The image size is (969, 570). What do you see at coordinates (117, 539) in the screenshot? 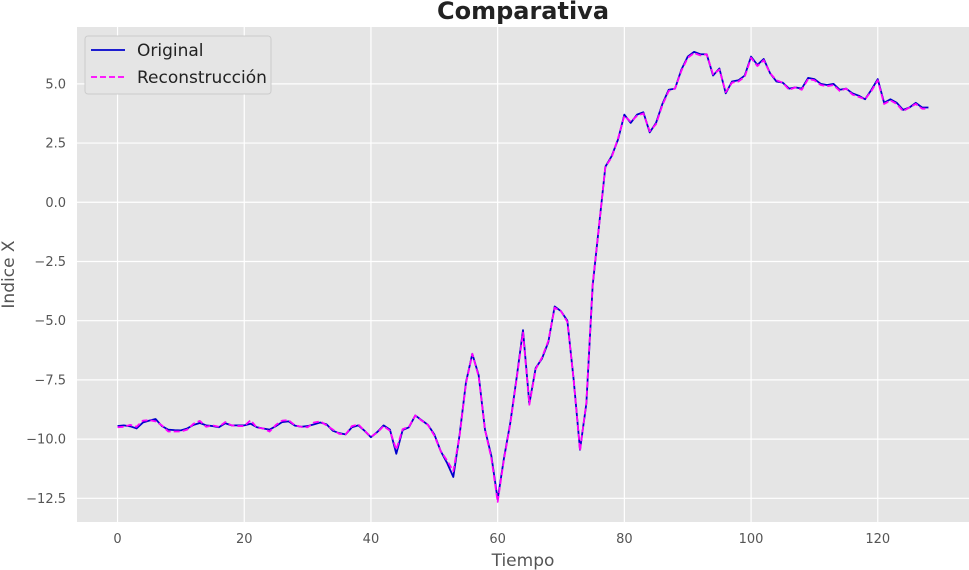
I see `x-tick-label: 0` at bounding box center [117, 539].